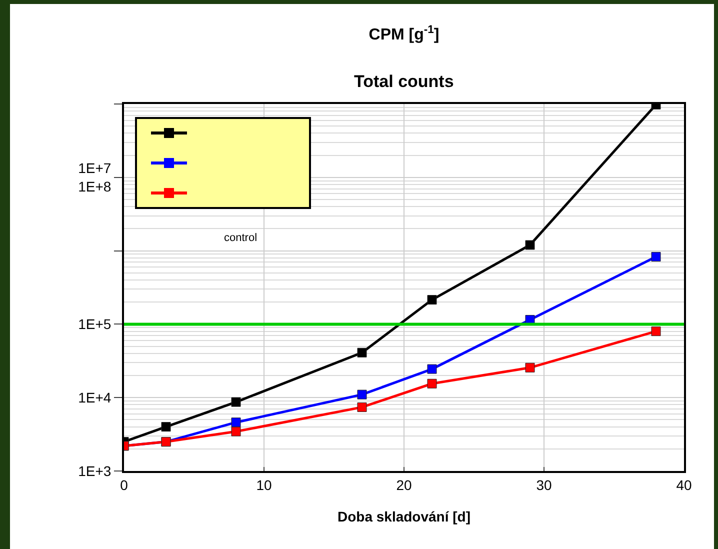 This screenshot has width=718, height=549. What do you see at coordinates (404, 81) in the screenshot?
I see `chart-subtitle: Total counts` at bounding box center [404, 81].